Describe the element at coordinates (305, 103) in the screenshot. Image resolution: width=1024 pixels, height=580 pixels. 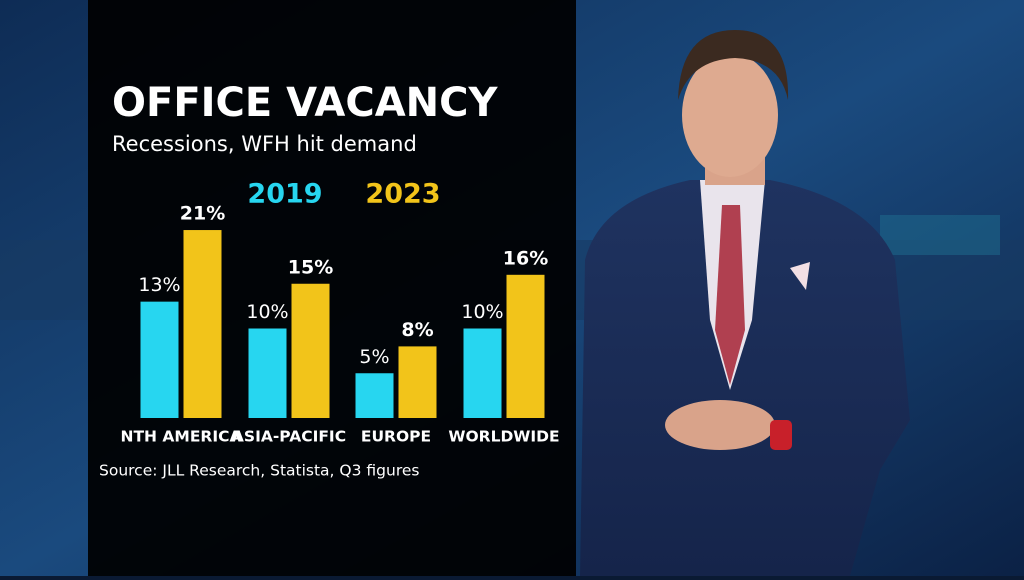
I see `chart-title: OFFICE VACANCY` at that location.